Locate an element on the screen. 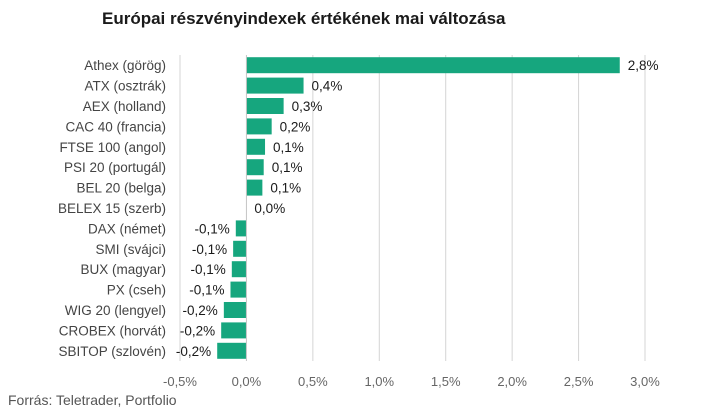 The image size is (723, 416). category-label: PX (cseh) is located at coordinates (136, 290).